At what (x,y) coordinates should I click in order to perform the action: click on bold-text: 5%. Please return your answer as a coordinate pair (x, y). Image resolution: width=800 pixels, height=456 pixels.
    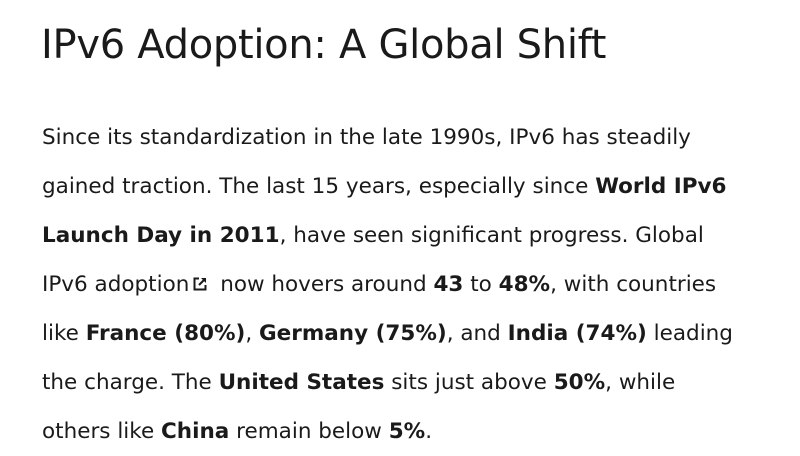
    Looking at the image, I should click on (407, 431).